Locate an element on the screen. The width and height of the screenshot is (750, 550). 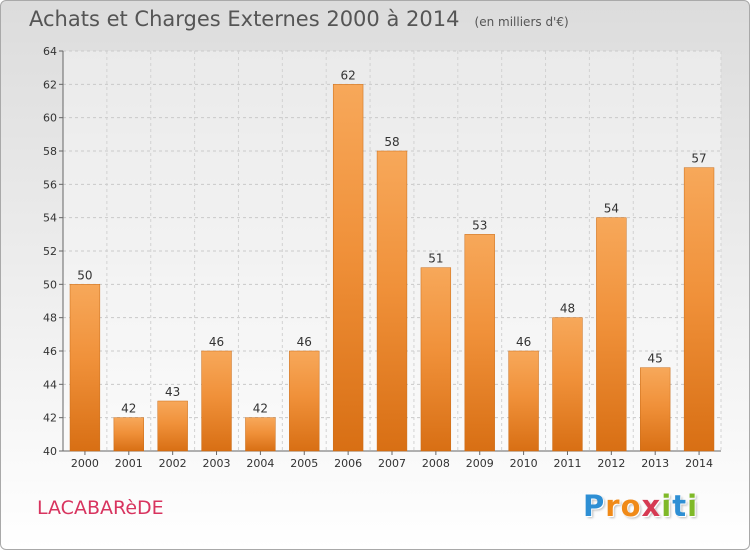
y-tick-label: 50 is located at coordinates (50, 284).